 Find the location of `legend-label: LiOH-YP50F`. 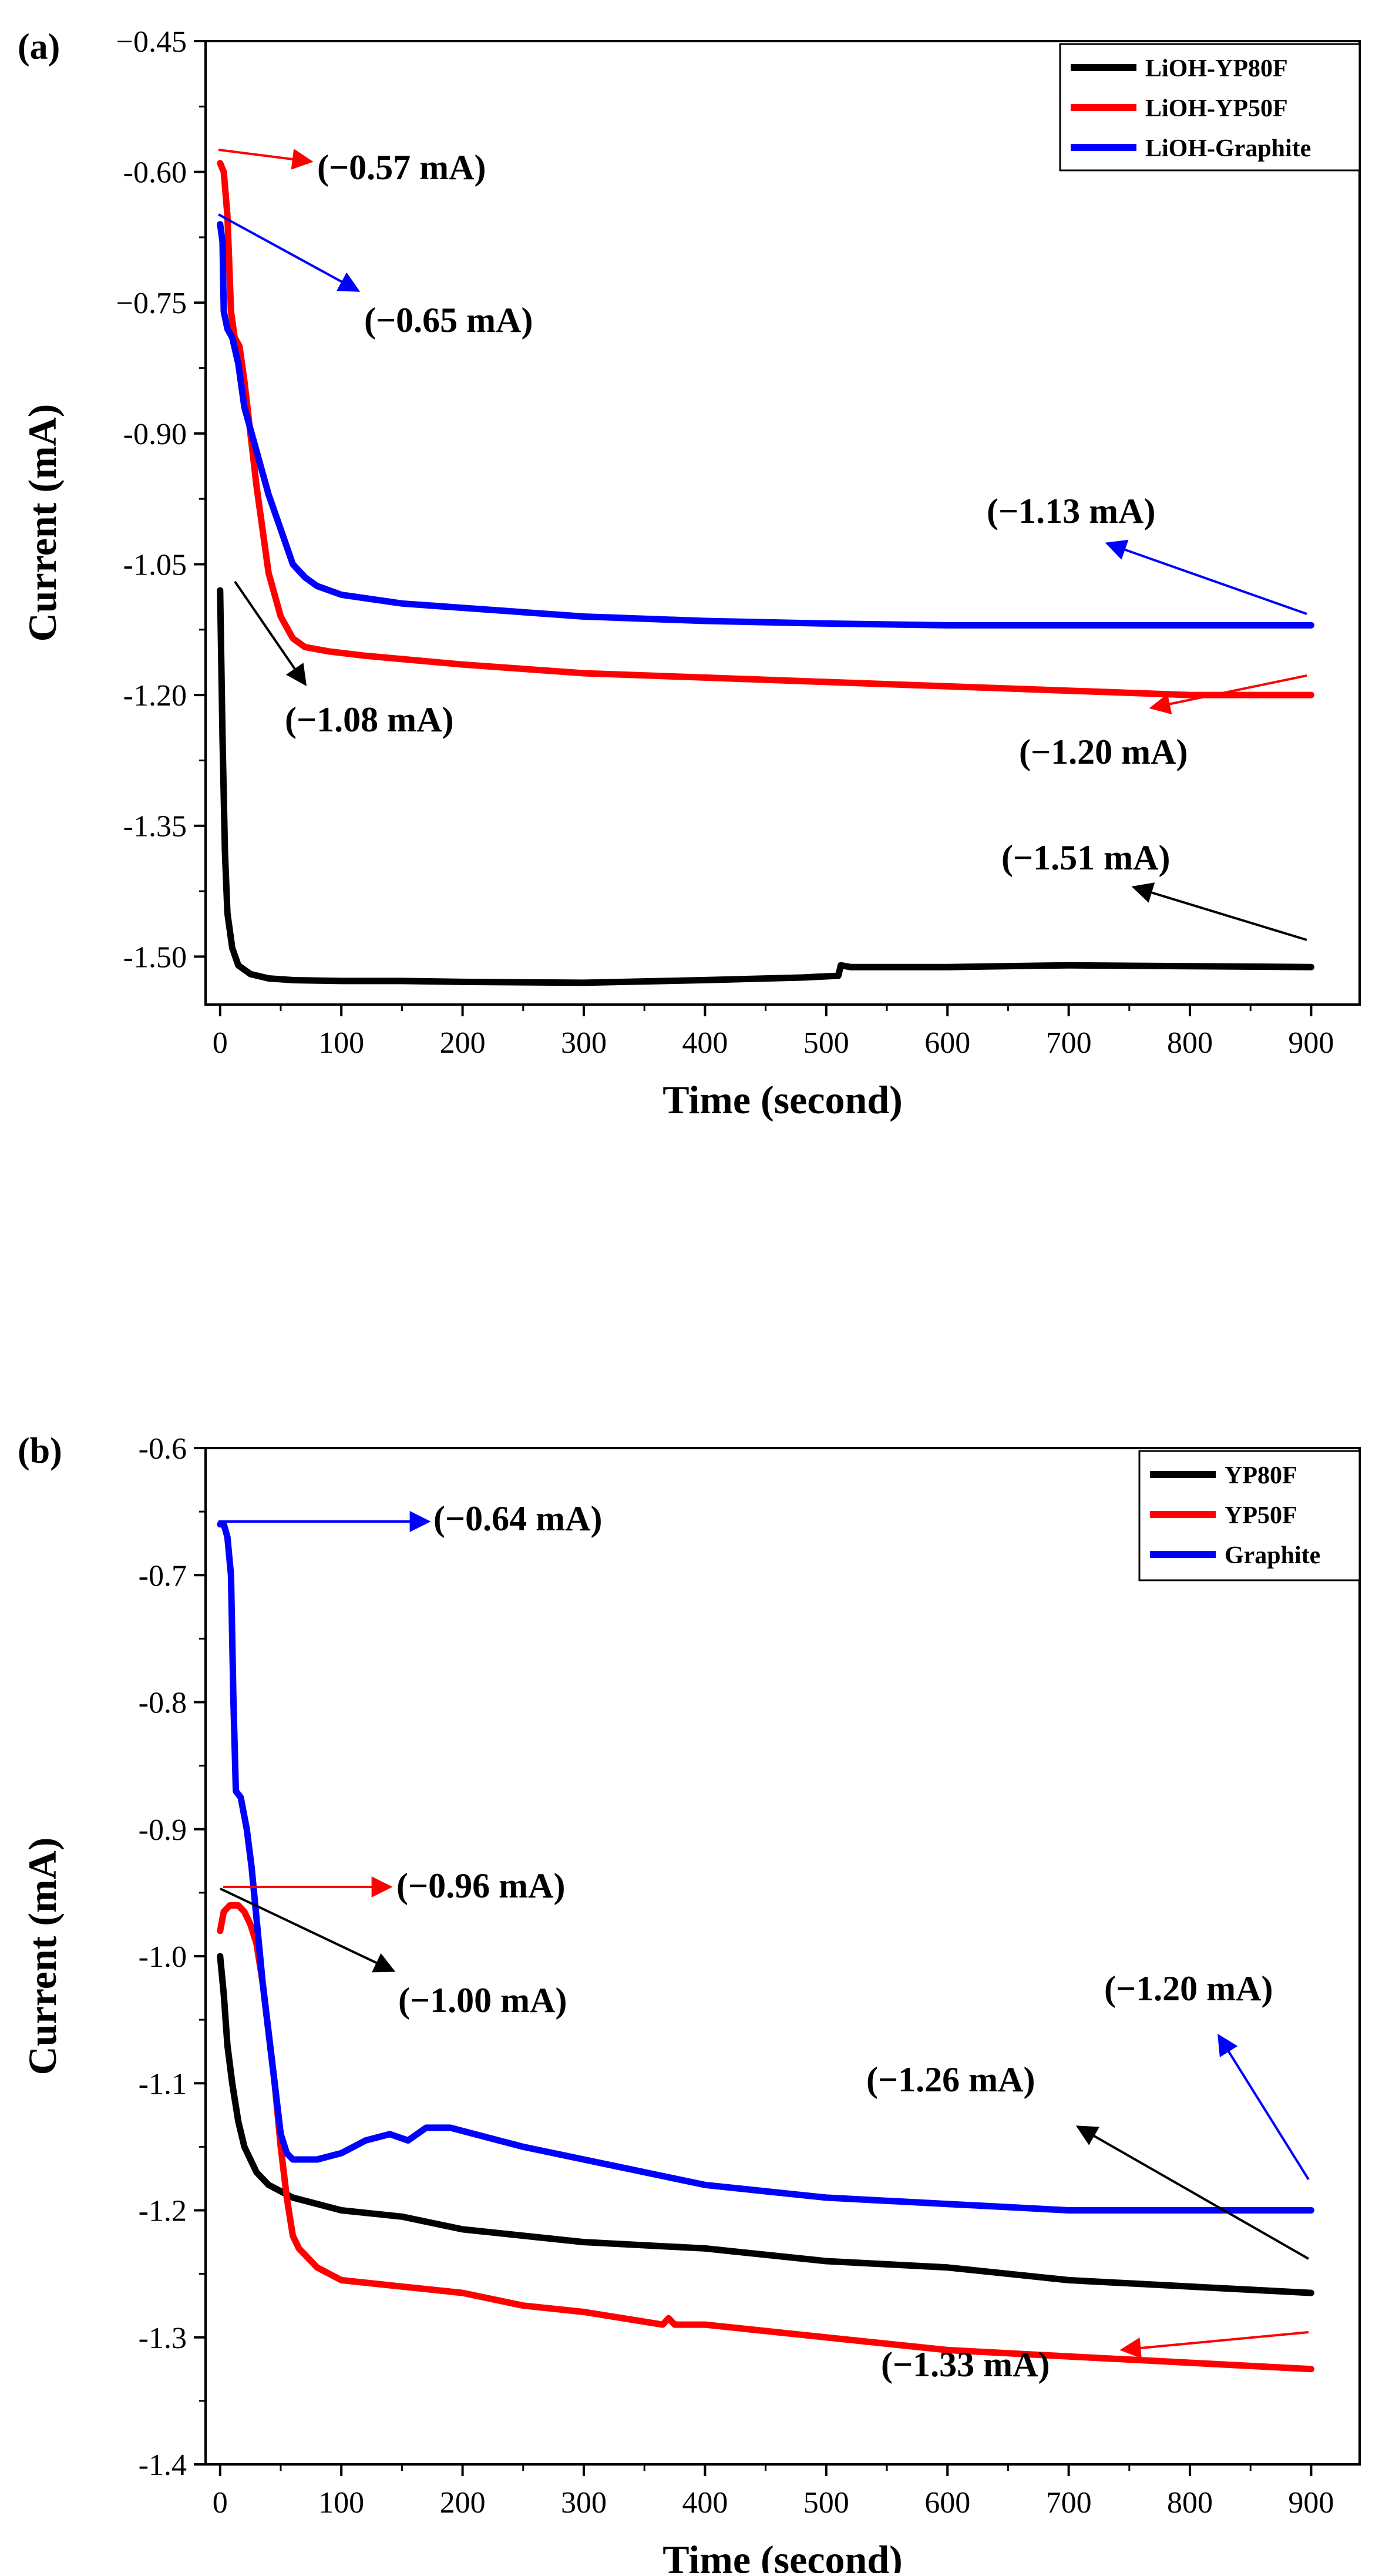

legend-label: LiOH-YP50F is located at coordinates (1216, 109).